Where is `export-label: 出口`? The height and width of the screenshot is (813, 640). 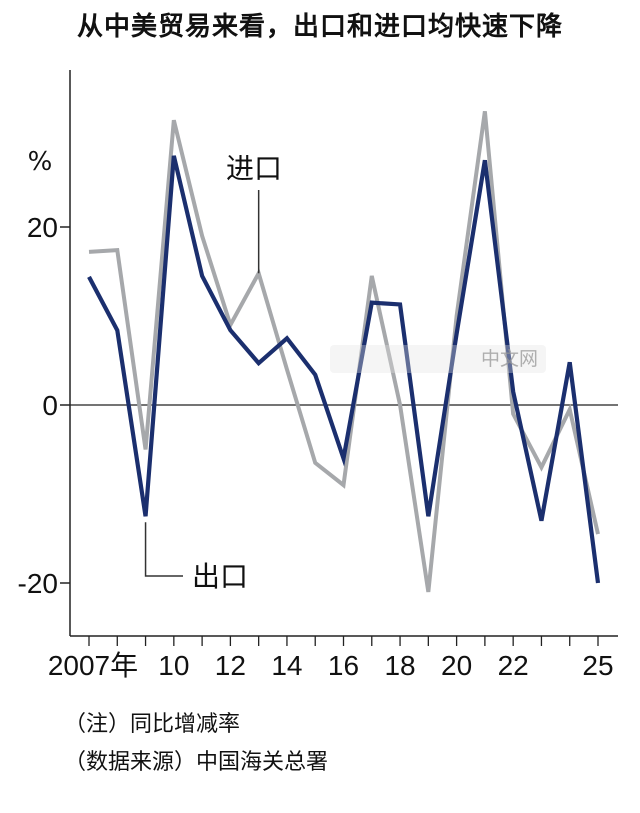 export-label: 出口 is located at coordinates (220, 576).